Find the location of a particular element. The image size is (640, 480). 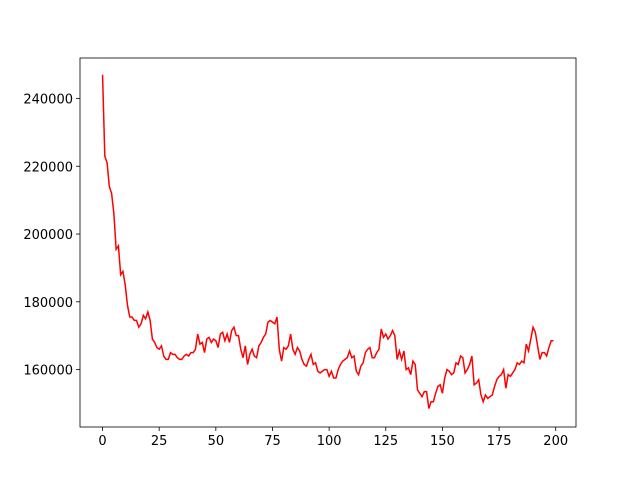

x-tick-label: 125 is located at coordinates (385, 441).